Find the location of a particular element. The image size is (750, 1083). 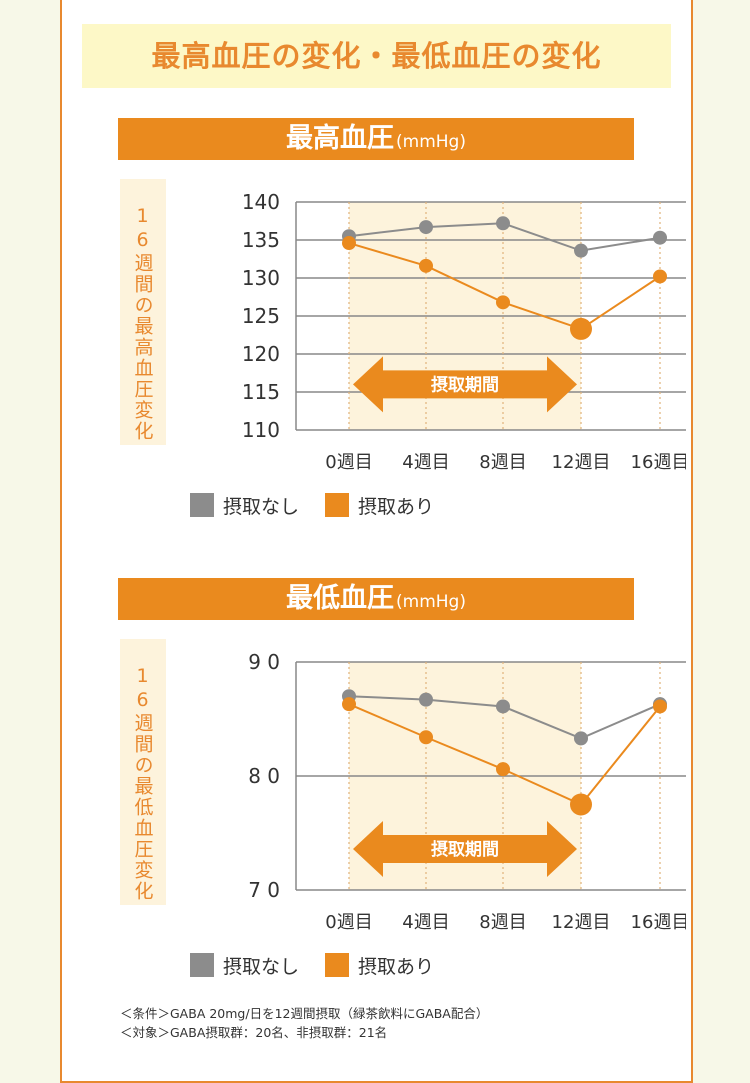

systolic-section-title: 最高血圧 (mmHg) is located at coordinates (376, 139).